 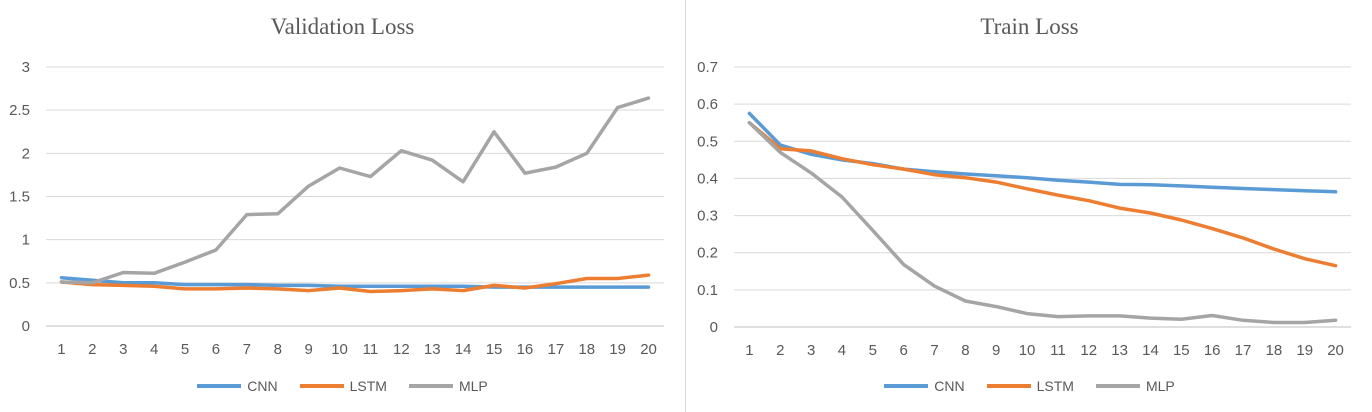 I want to click on y-tick-label: 0.2, so click(x=707, y=253).